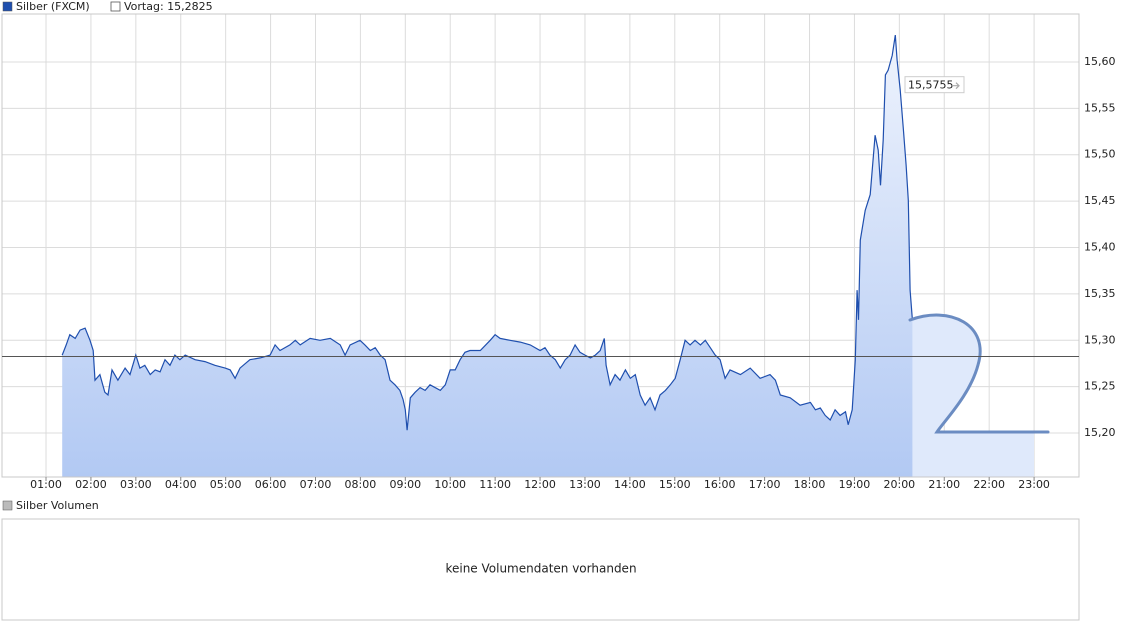 The height and width of the screenshot is (630, 1125). What do you see at coordinates (1100, 293) in the screenshot?
I see `y-tick-label: 15,35` at bounding box center [1100, 293].